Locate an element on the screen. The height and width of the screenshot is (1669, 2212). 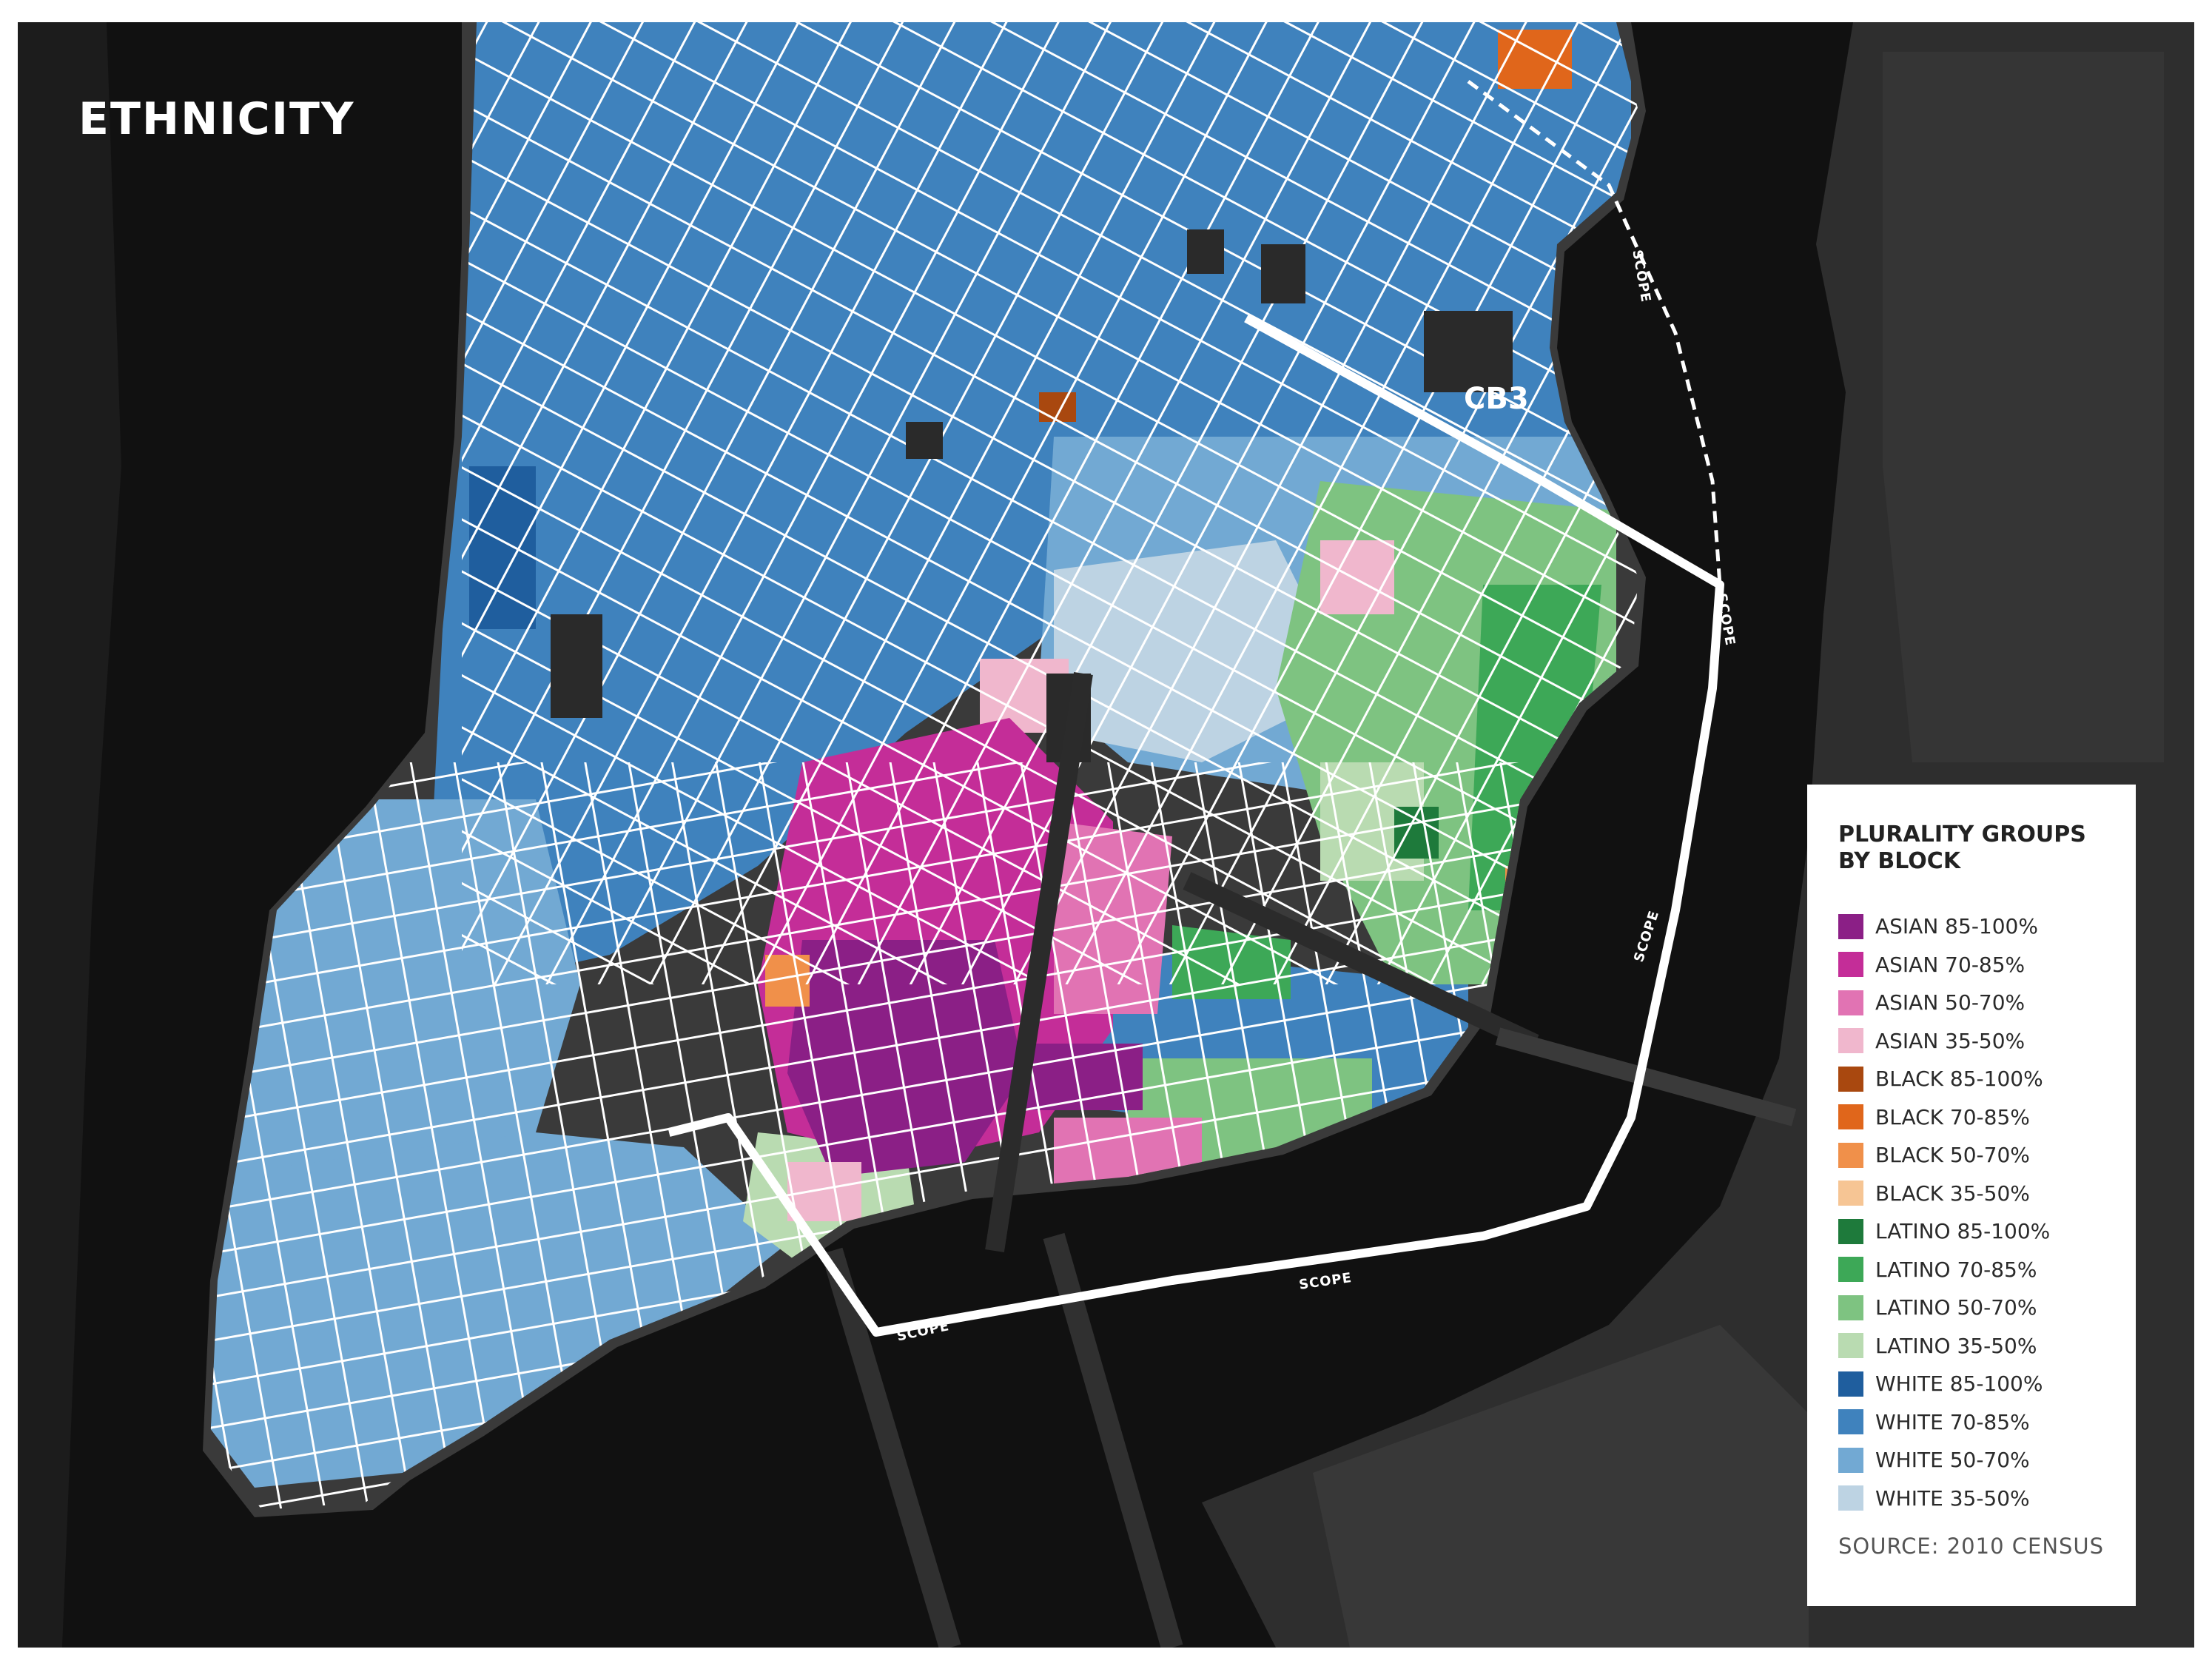
road-bowery is located at coordinates (1039, 962).